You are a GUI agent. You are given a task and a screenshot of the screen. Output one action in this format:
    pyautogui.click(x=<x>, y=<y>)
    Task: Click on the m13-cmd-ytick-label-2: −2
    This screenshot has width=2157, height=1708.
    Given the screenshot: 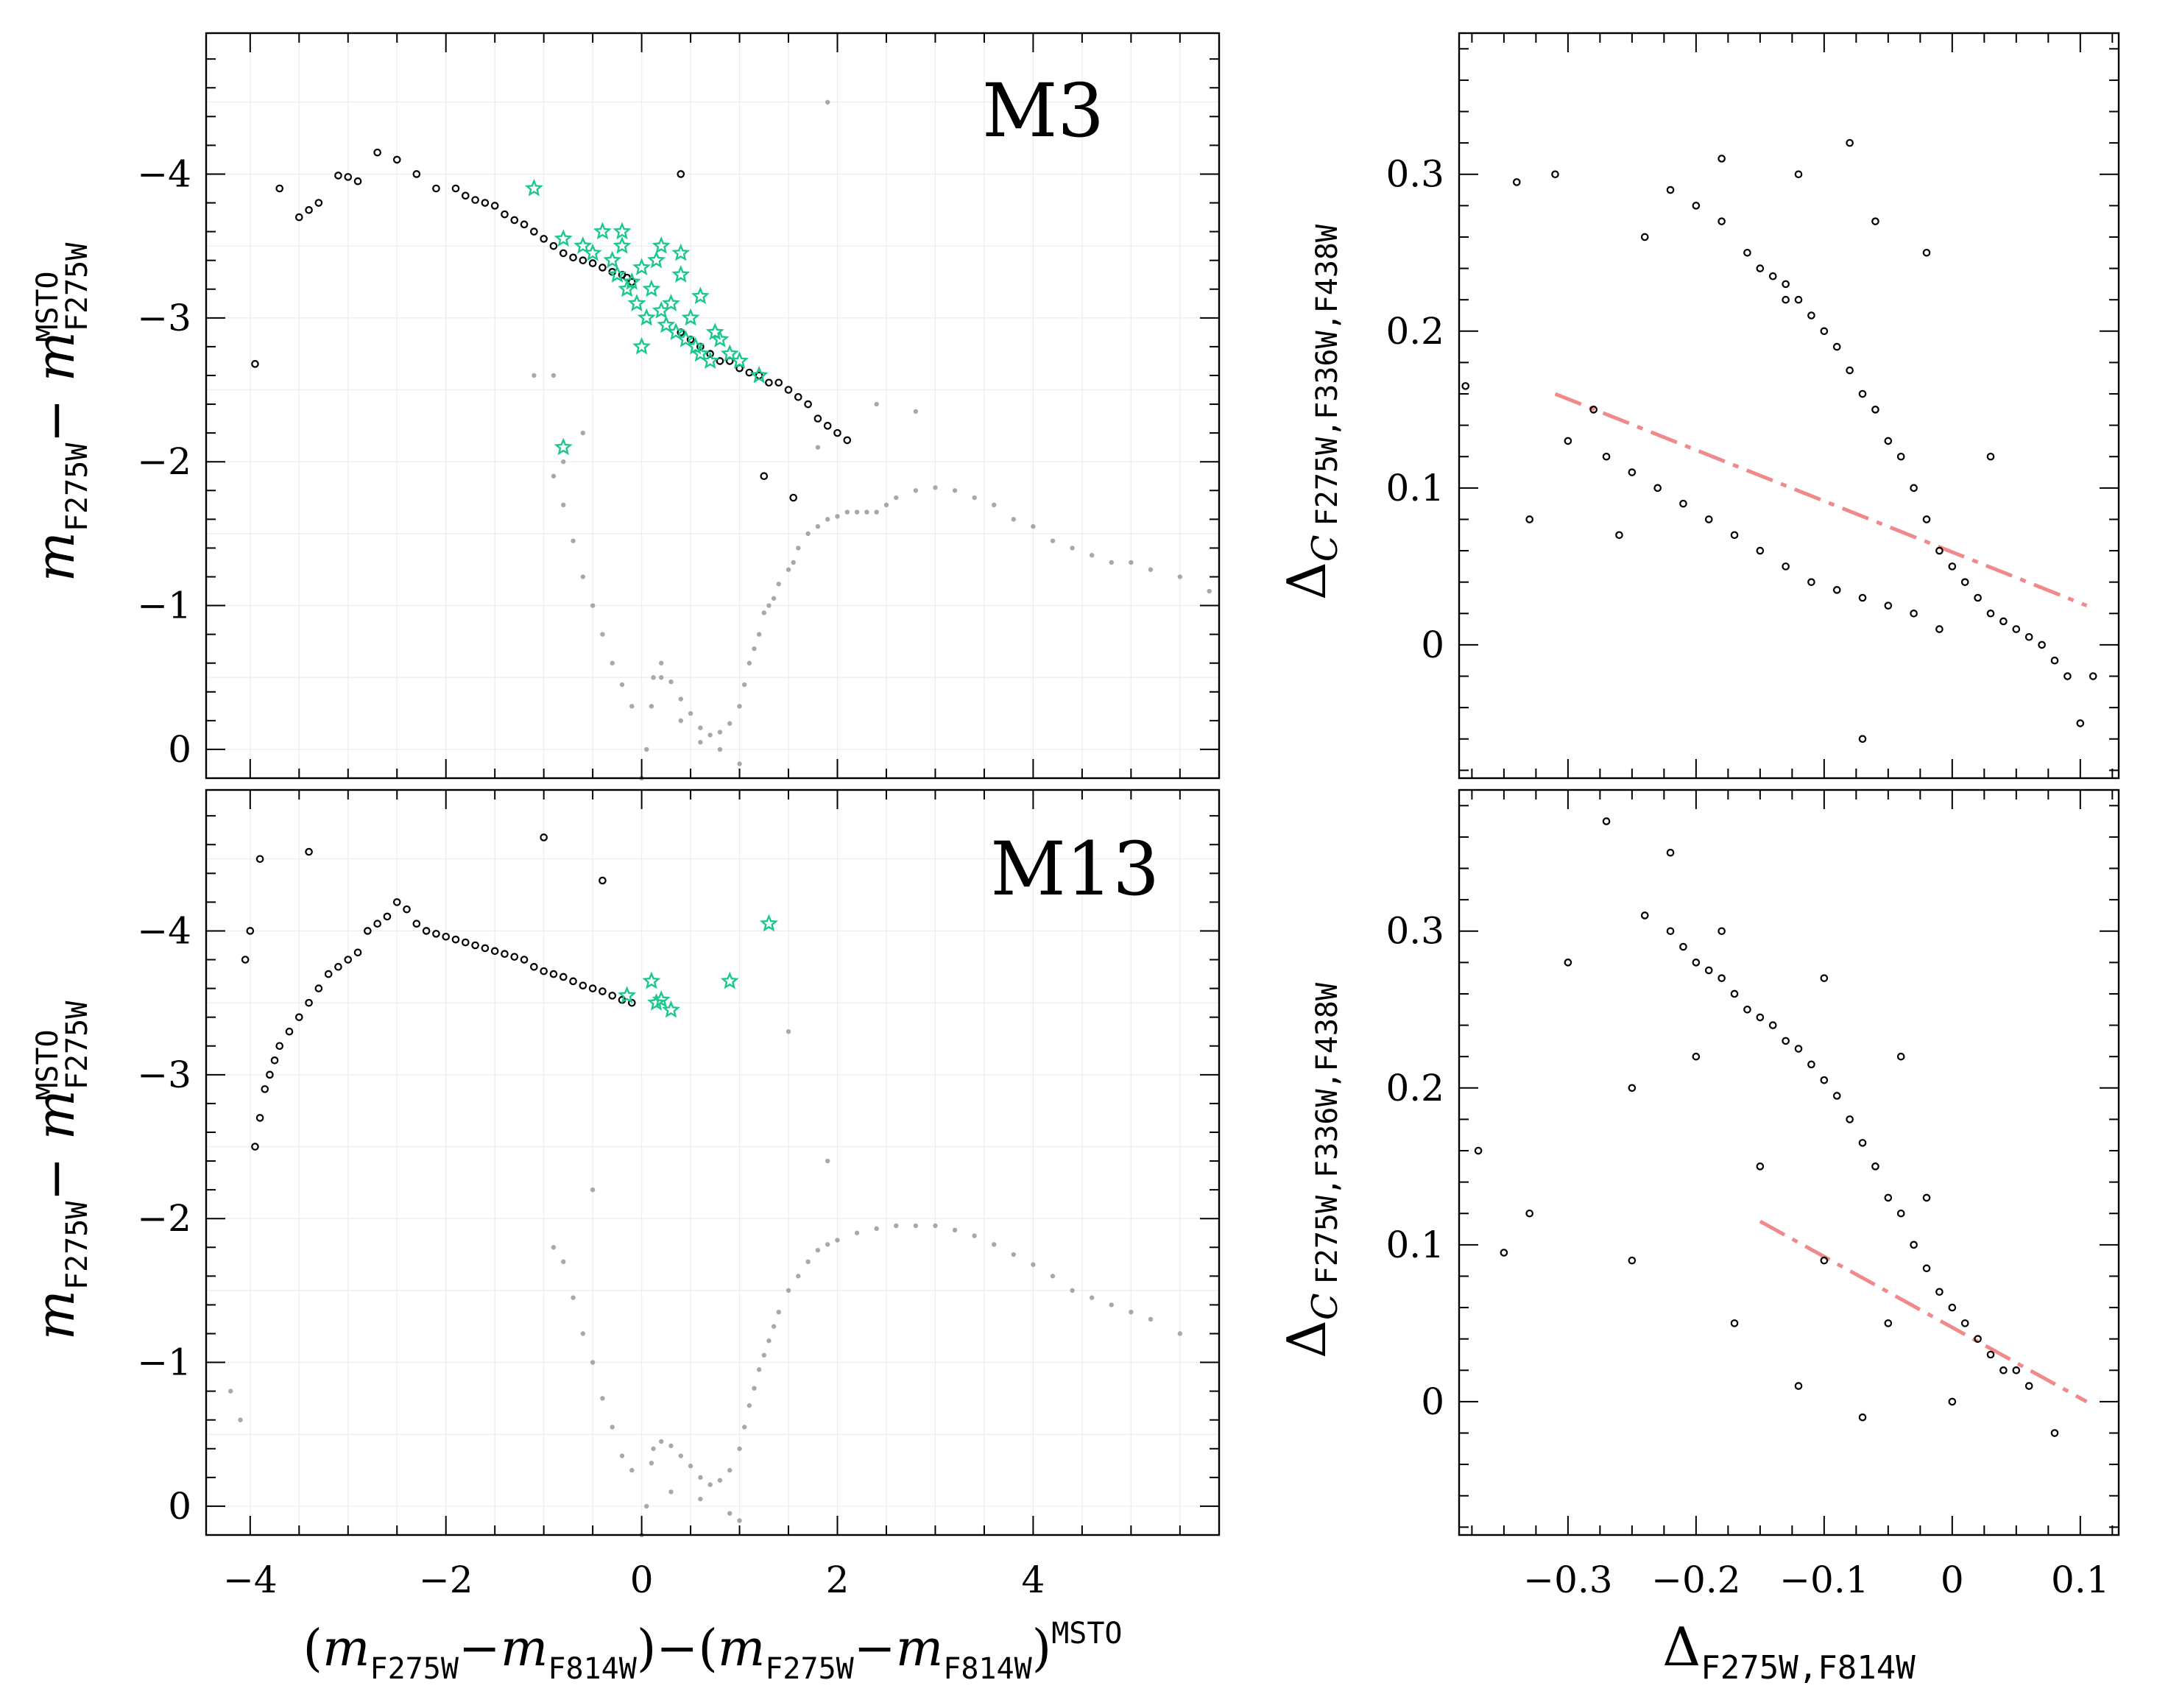 What is the action you would take?
    pyautogui.click(x=164, y=1218)
    